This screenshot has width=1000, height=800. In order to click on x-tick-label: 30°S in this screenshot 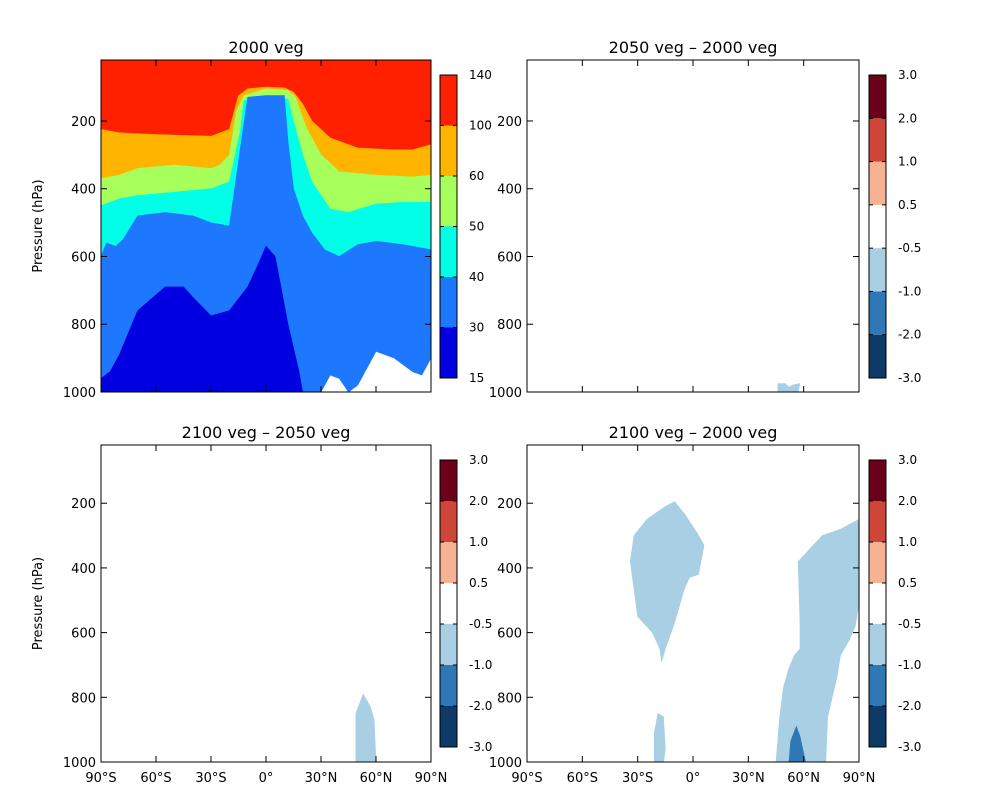, I will do `click(210, 778)`.